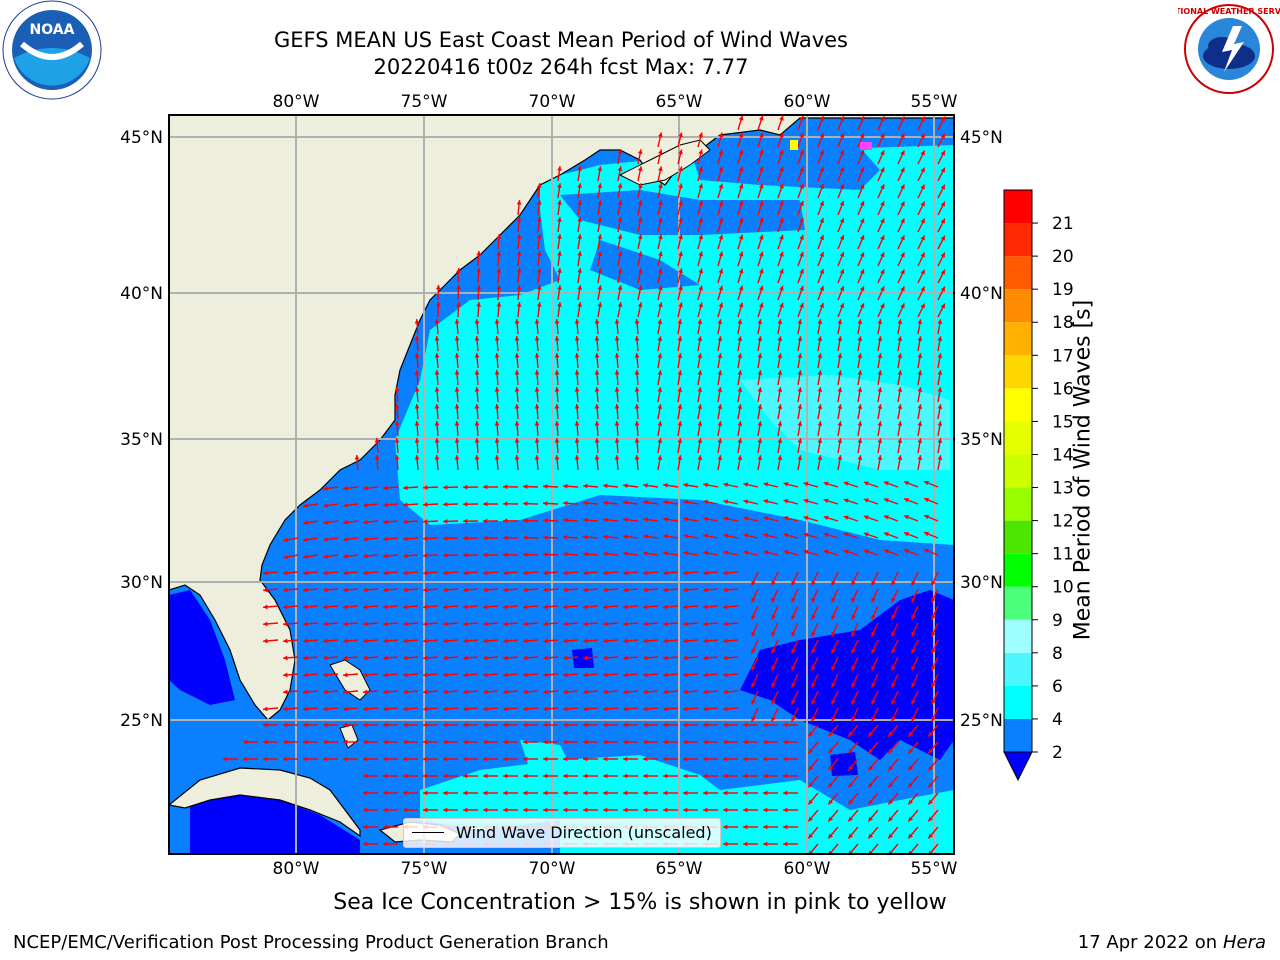 The image size is (1280, 960). I want to click on lon-tick-label: 75°W, so click(424, 102).